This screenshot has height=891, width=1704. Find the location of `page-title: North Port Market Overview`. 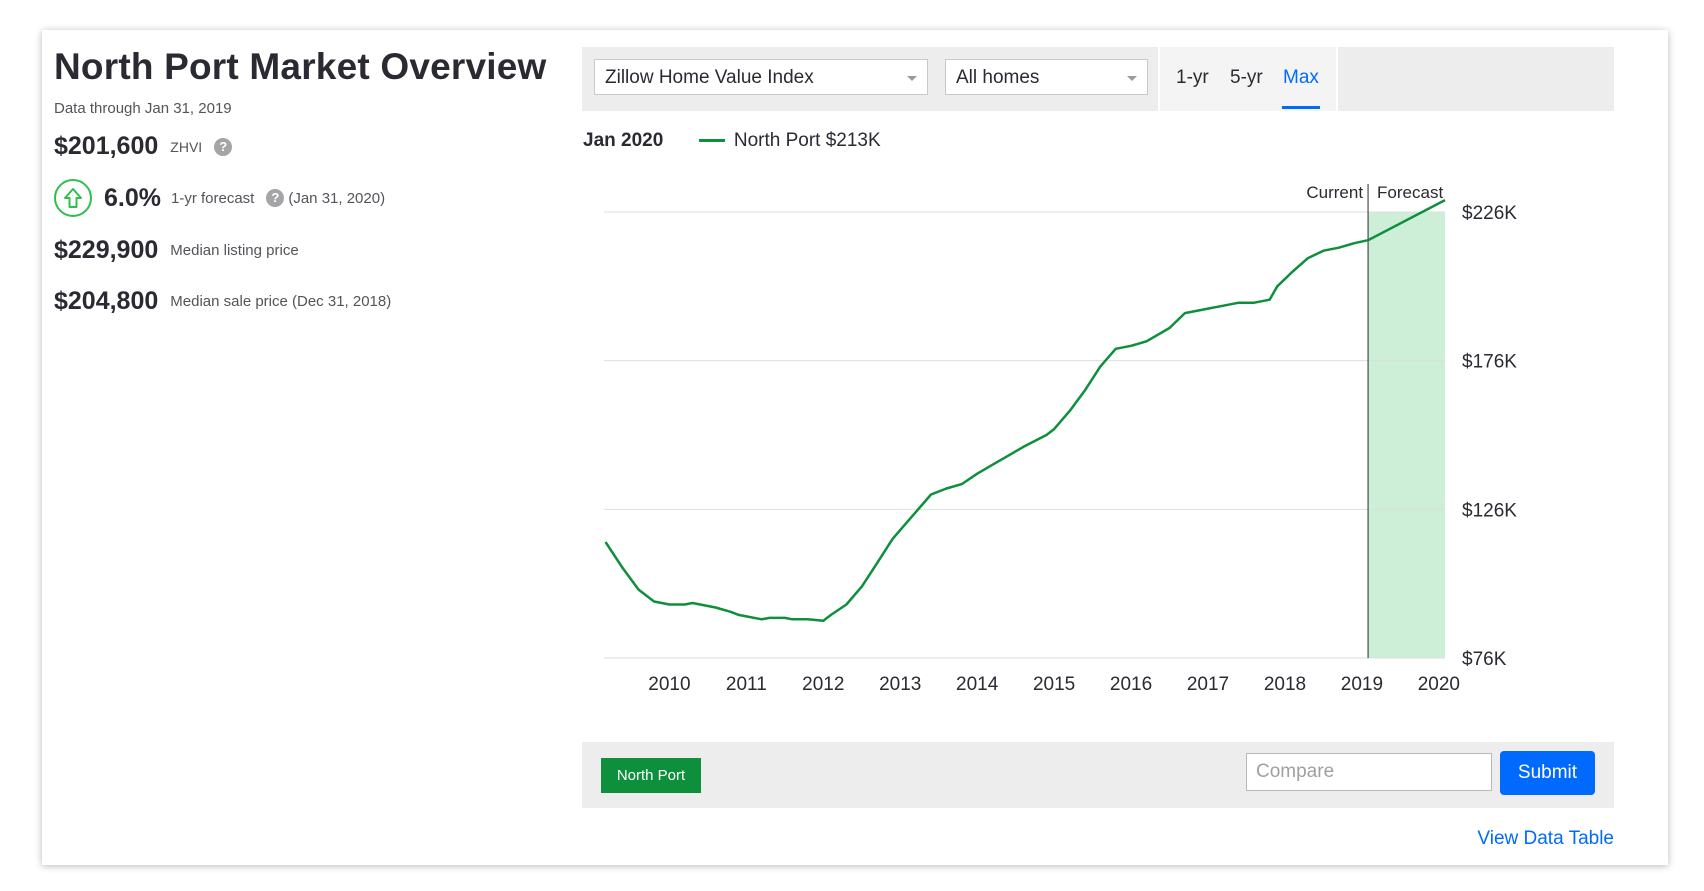

page-title: North Port Market Overview is located at coordinates (300, 66).